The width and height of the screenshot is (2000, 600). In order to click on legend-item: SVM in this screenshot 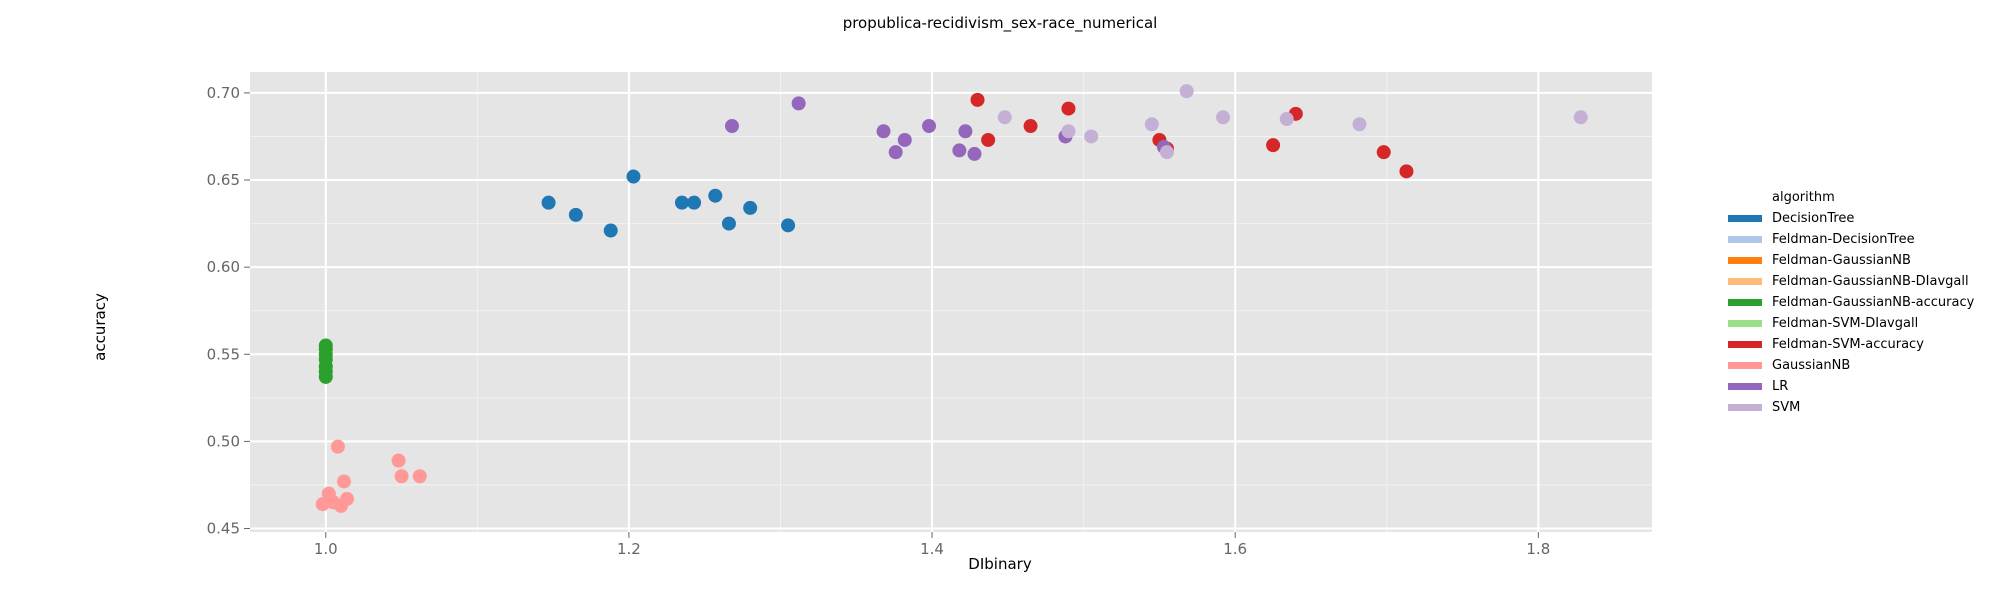, I will do `click(1851, 407)`.